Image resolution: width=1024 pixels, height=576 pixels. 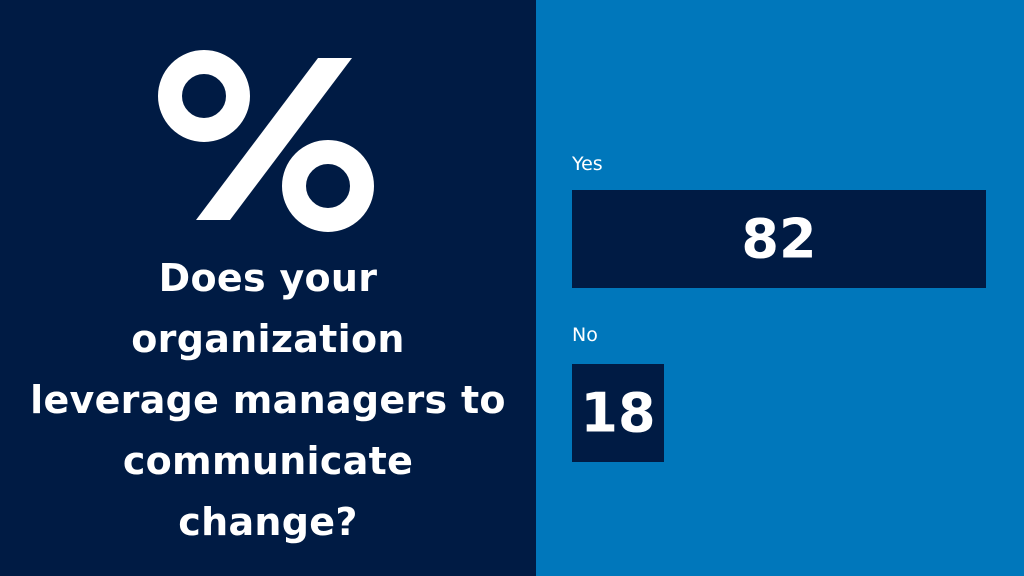 I want to click on data-label-yes: 82, so click(x=778, y=239).